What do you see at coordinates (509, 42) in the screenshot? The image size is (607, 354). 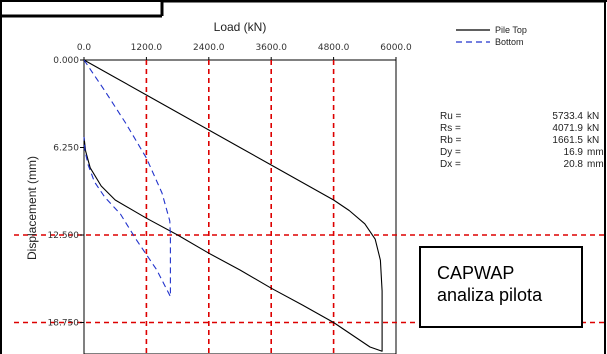 I see `legend-label-bottom: Bottom` at bounding box center [509, 42].